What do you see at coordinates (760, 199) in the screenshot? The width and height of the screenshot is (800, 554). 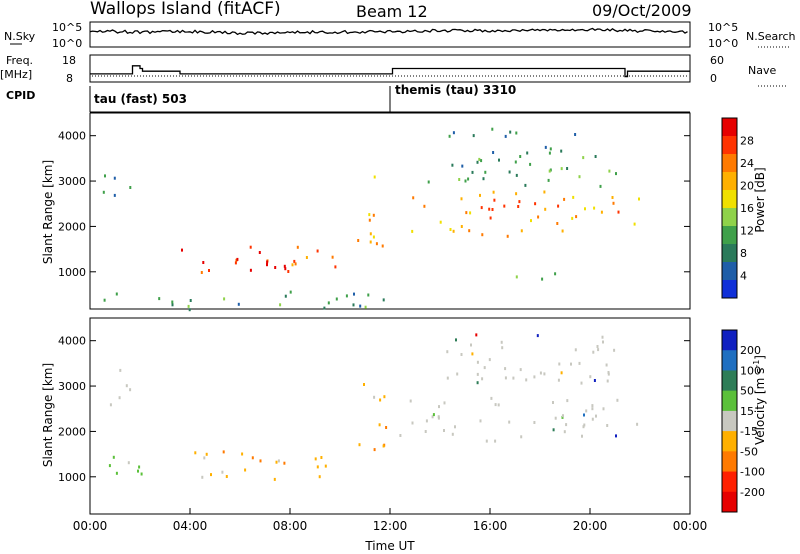 I see `power-colorbar-title: Power [dB]` at bounding box center [760, 199].